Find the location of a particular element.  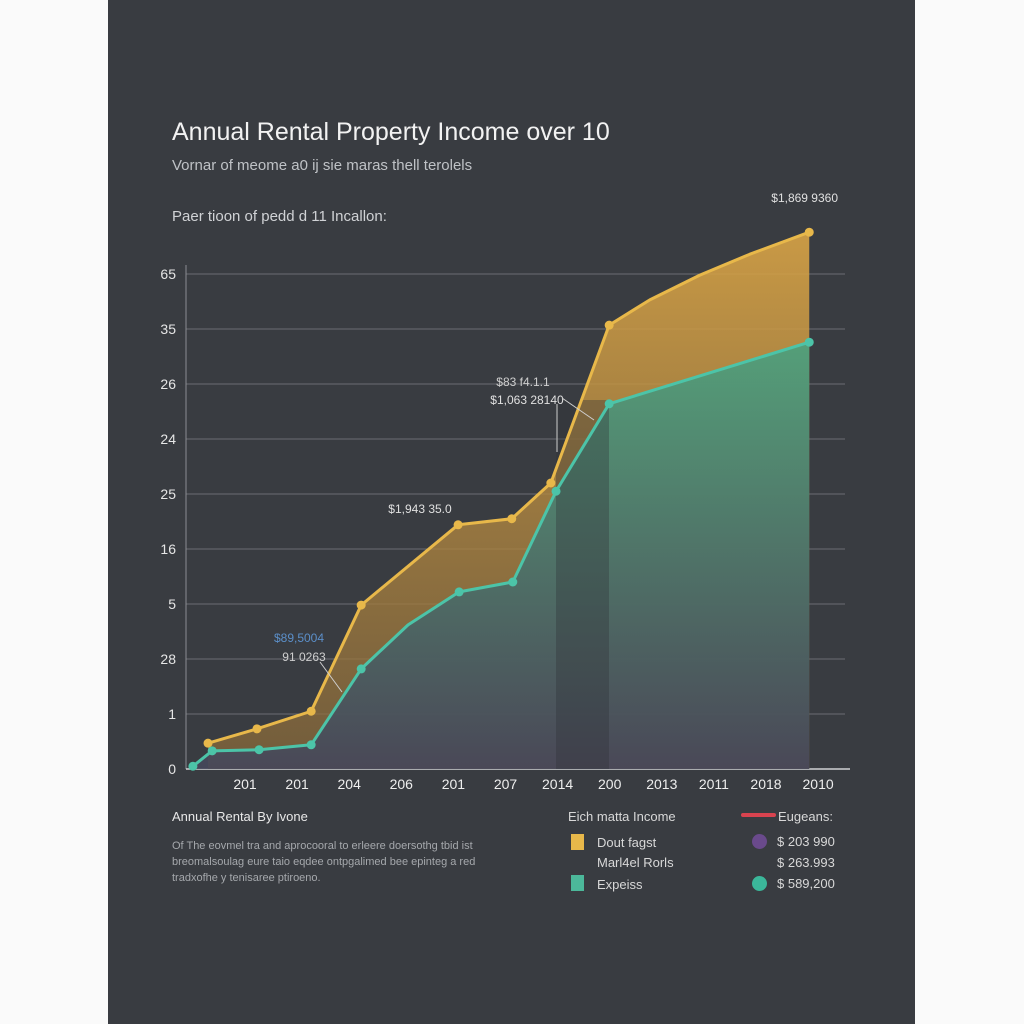

highlight-band is located at coordinates (582, 584).